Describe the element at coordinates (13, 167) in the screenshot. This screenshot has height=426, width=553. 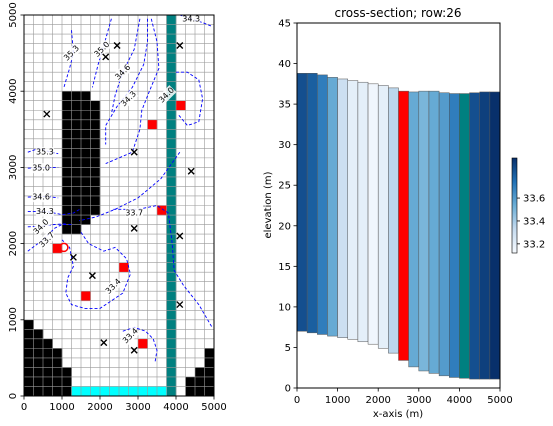
I see `y-tick-label: 3000` at that location.